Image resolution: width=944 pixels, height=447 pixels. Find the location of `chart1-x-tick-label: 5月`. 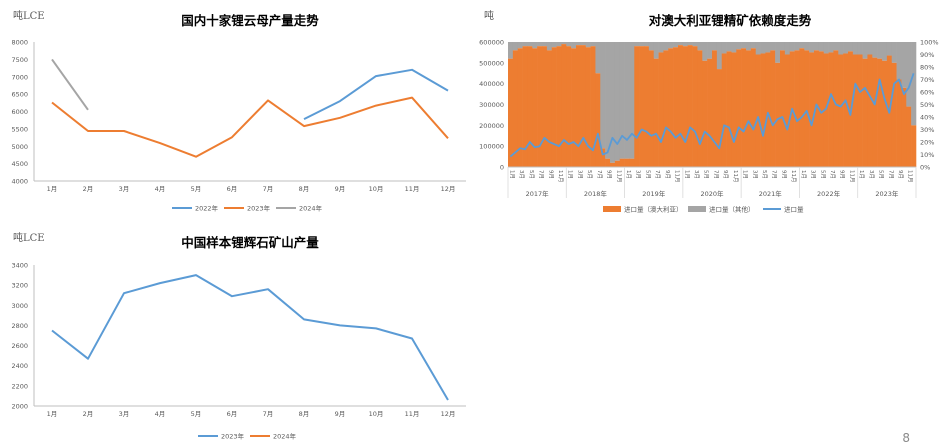

chart1-x-tick-label: 5月 is located at coordinates (196, 189).